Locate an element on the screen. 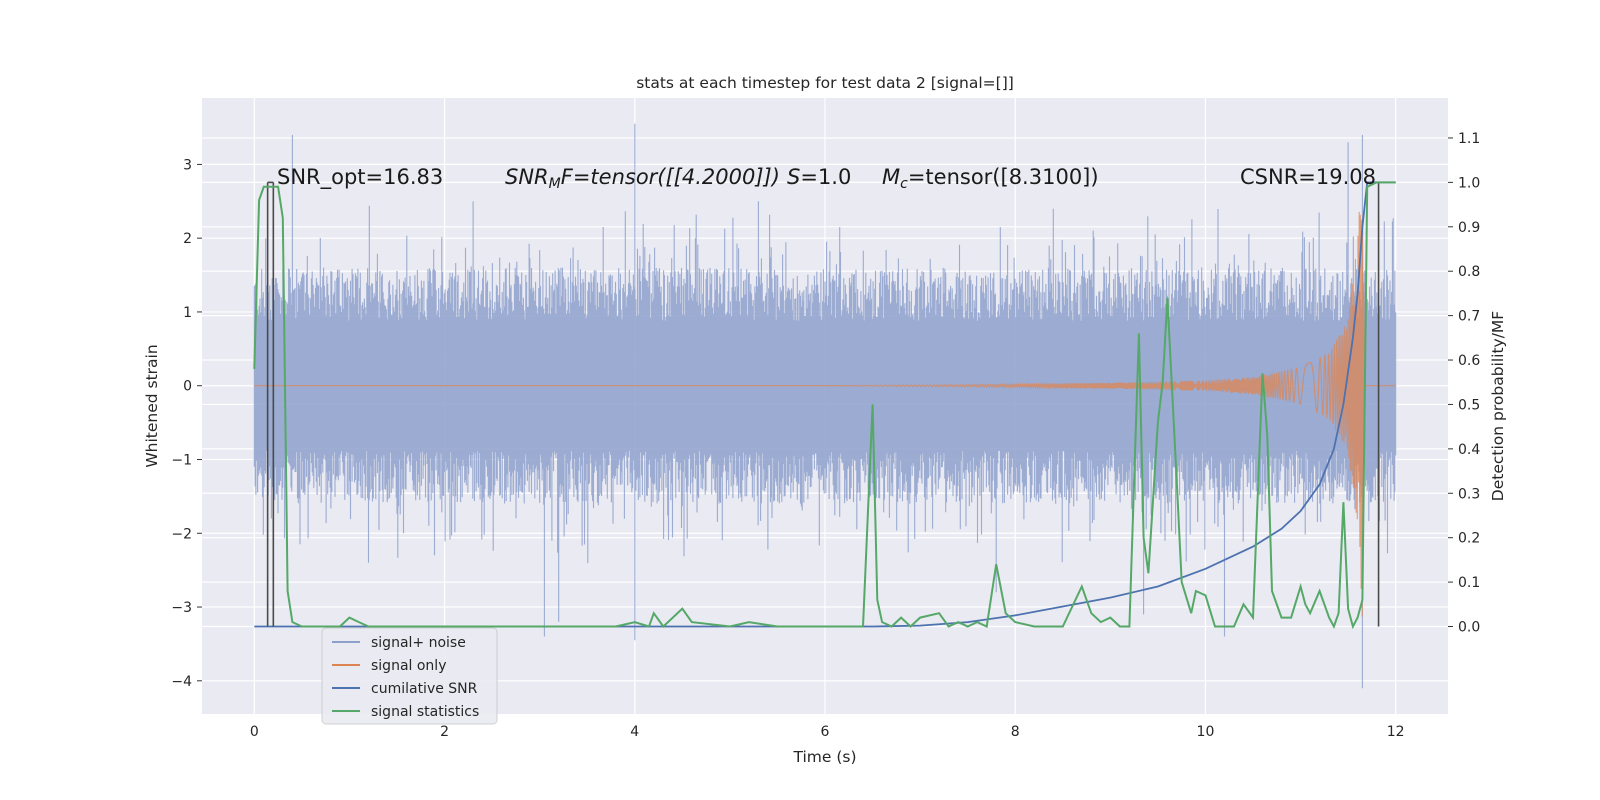 This screenshot has height=800, width=1600. y-right-tick-label: 1.1 is located at coordinates (1469, 139).